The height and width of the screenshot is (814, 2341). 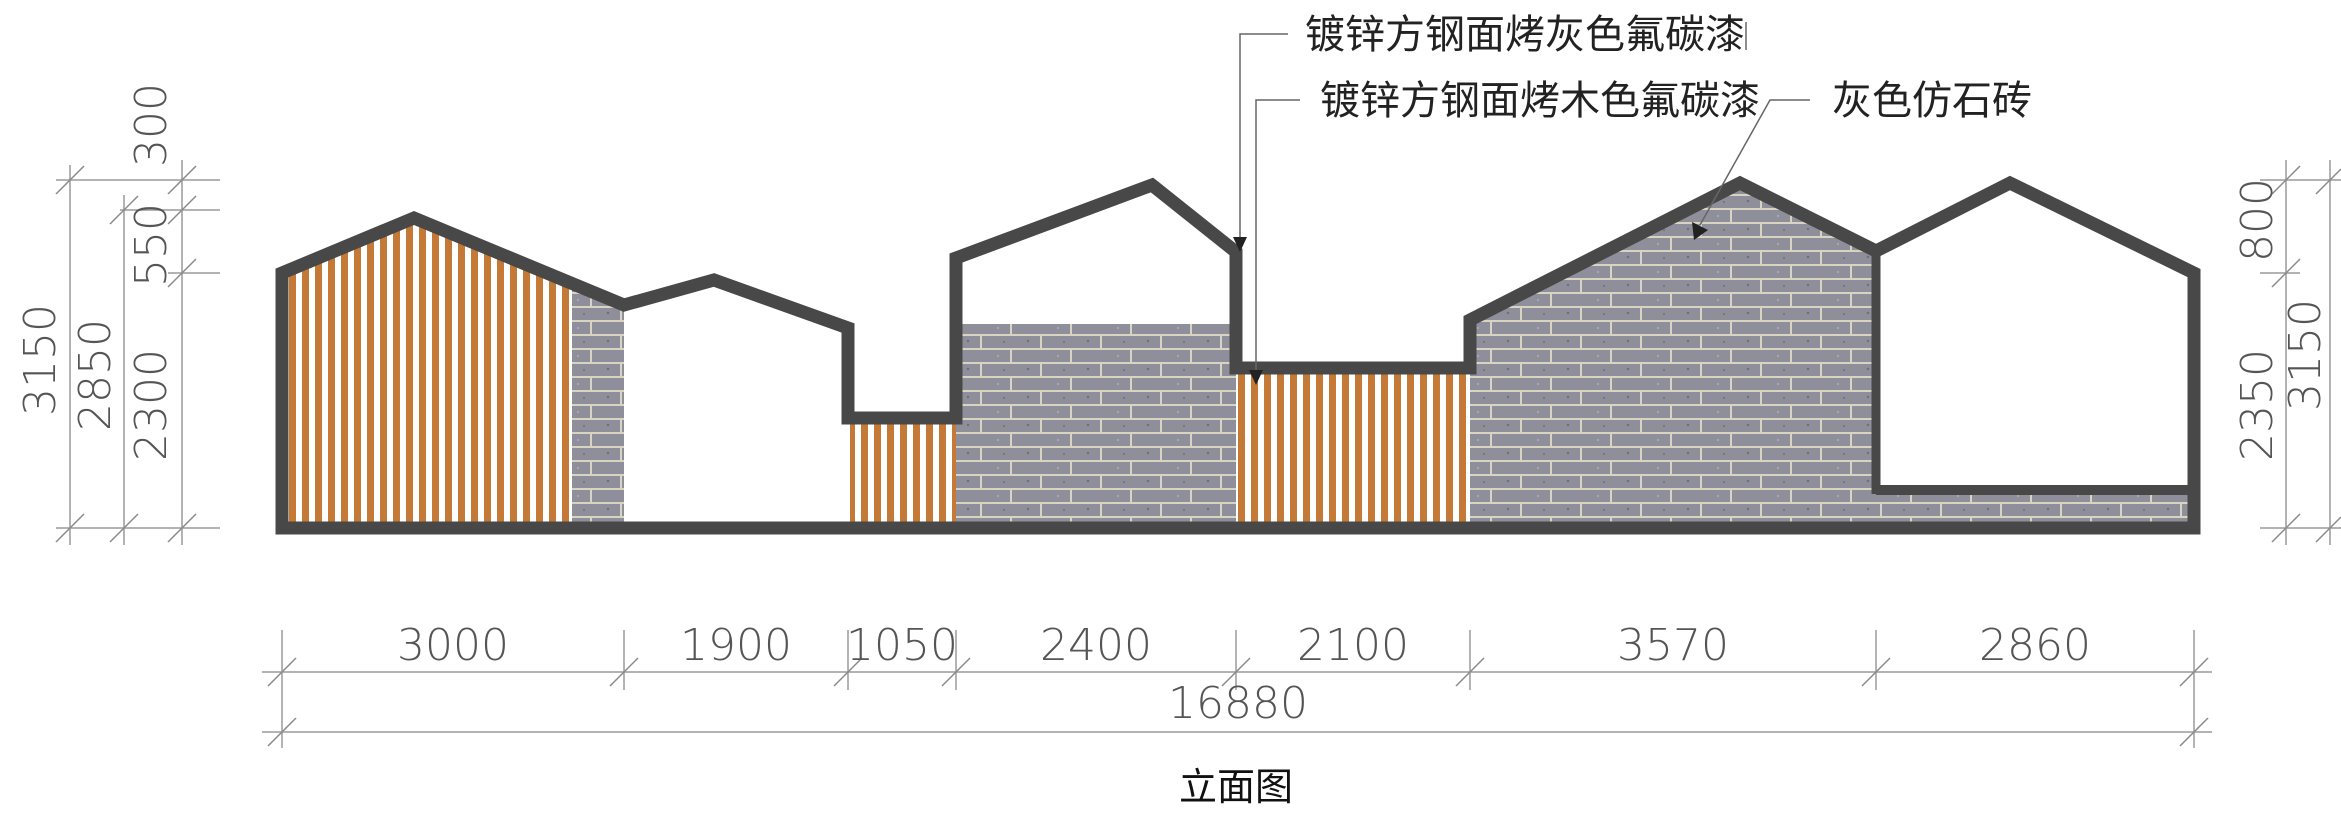 What do you see at coordinates (1540, 101) in the screenshot?
I see `label-wood-steel: 镀锌方钢面烤木色氟碳漆` at bounding box center [1540, 101].